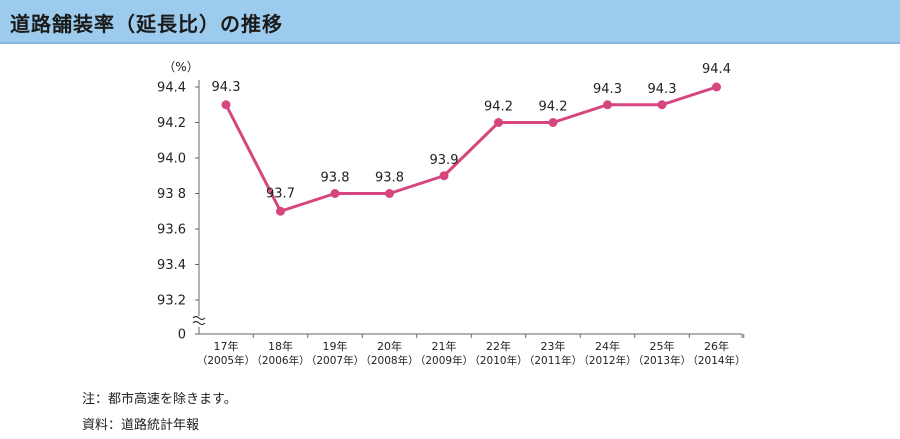 Image resolution: width=900 pixels, height=439 pixels. I want to click on x-tick-label: 25年, so click(662, 346).